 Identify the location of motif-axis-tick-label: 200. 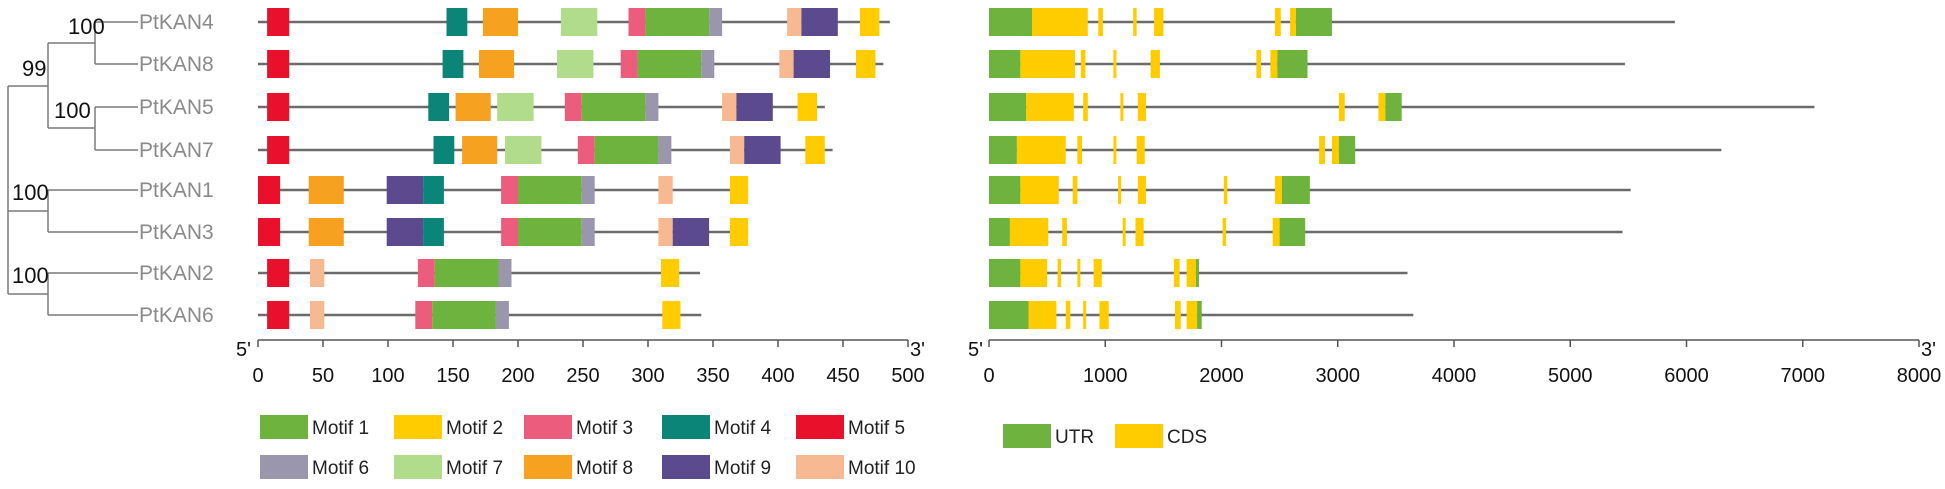
(517, 376).